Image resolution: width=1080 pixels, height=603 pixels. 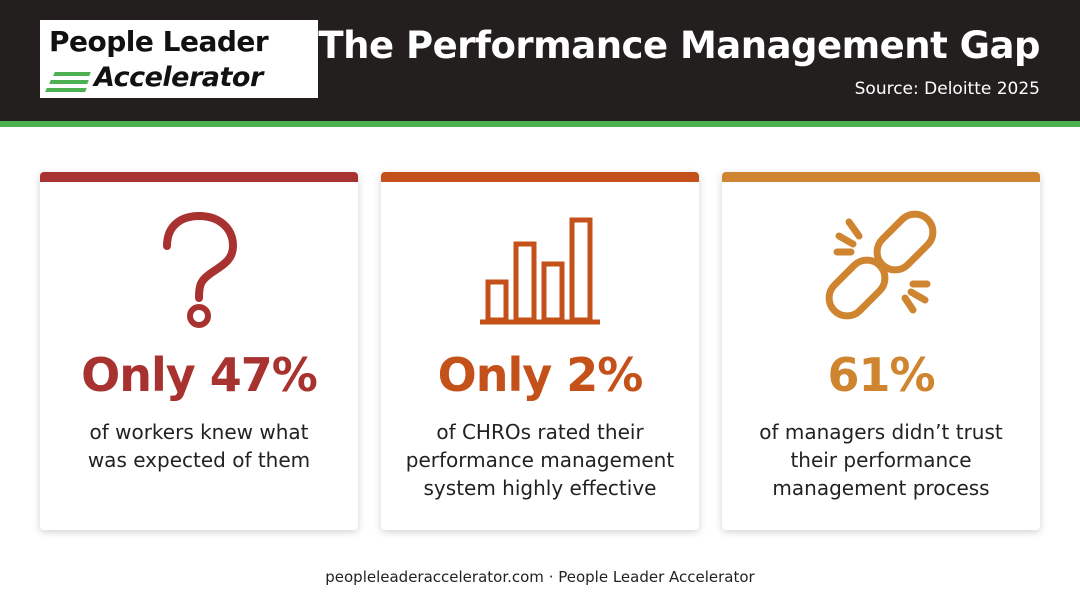 What do you see at coordinates (881, 432) in the screenshot?
I see `description-line: of managers didn’t trust` at bounding box center [881, 432].